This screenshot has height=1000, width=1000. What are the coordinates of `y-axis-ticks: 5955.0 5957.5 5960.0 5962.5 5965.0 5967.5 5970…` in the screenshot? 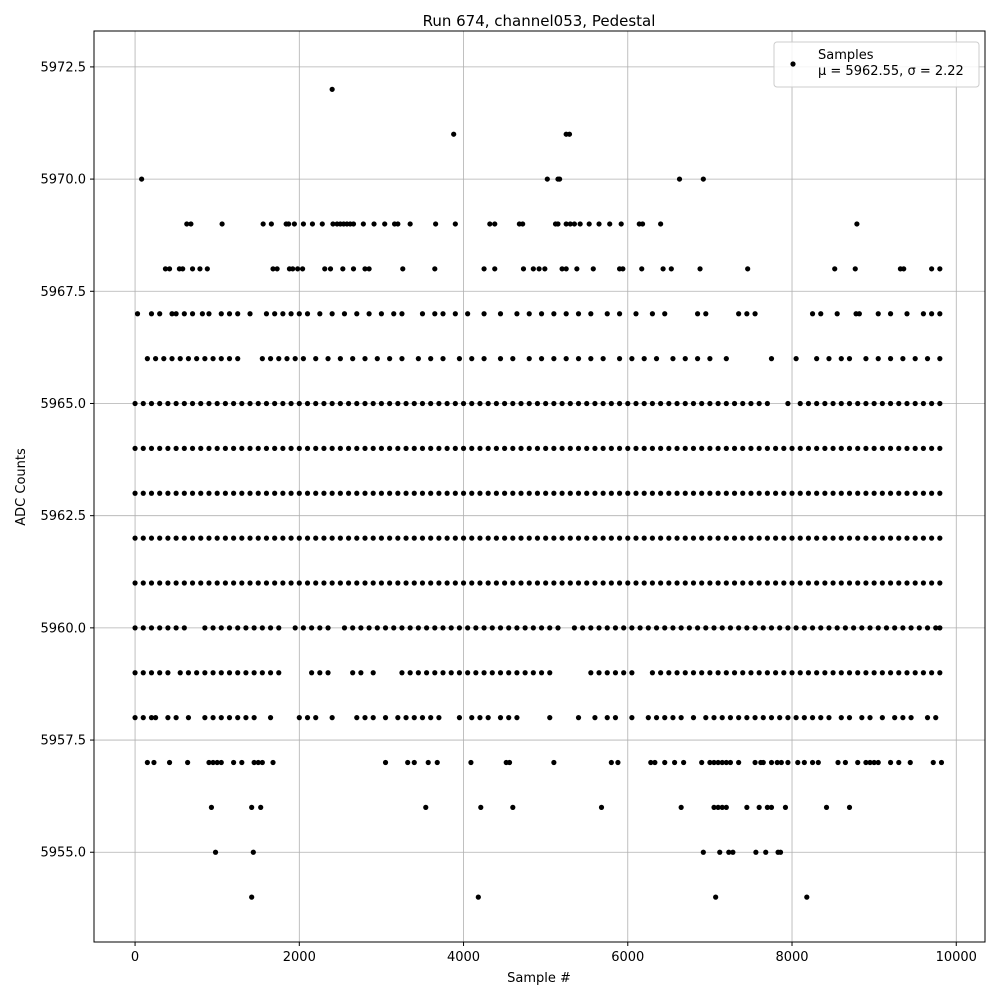 It's located at (67, 460).